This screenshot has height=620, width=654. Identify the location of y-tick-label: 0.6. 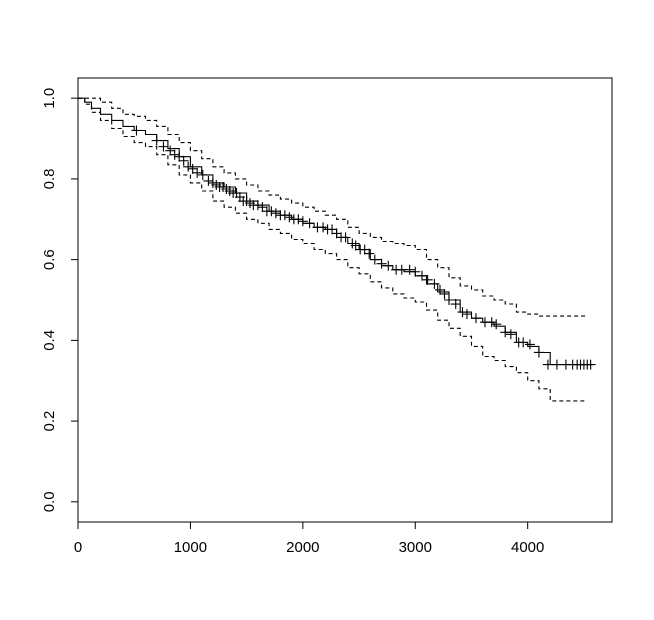
(49, 259).